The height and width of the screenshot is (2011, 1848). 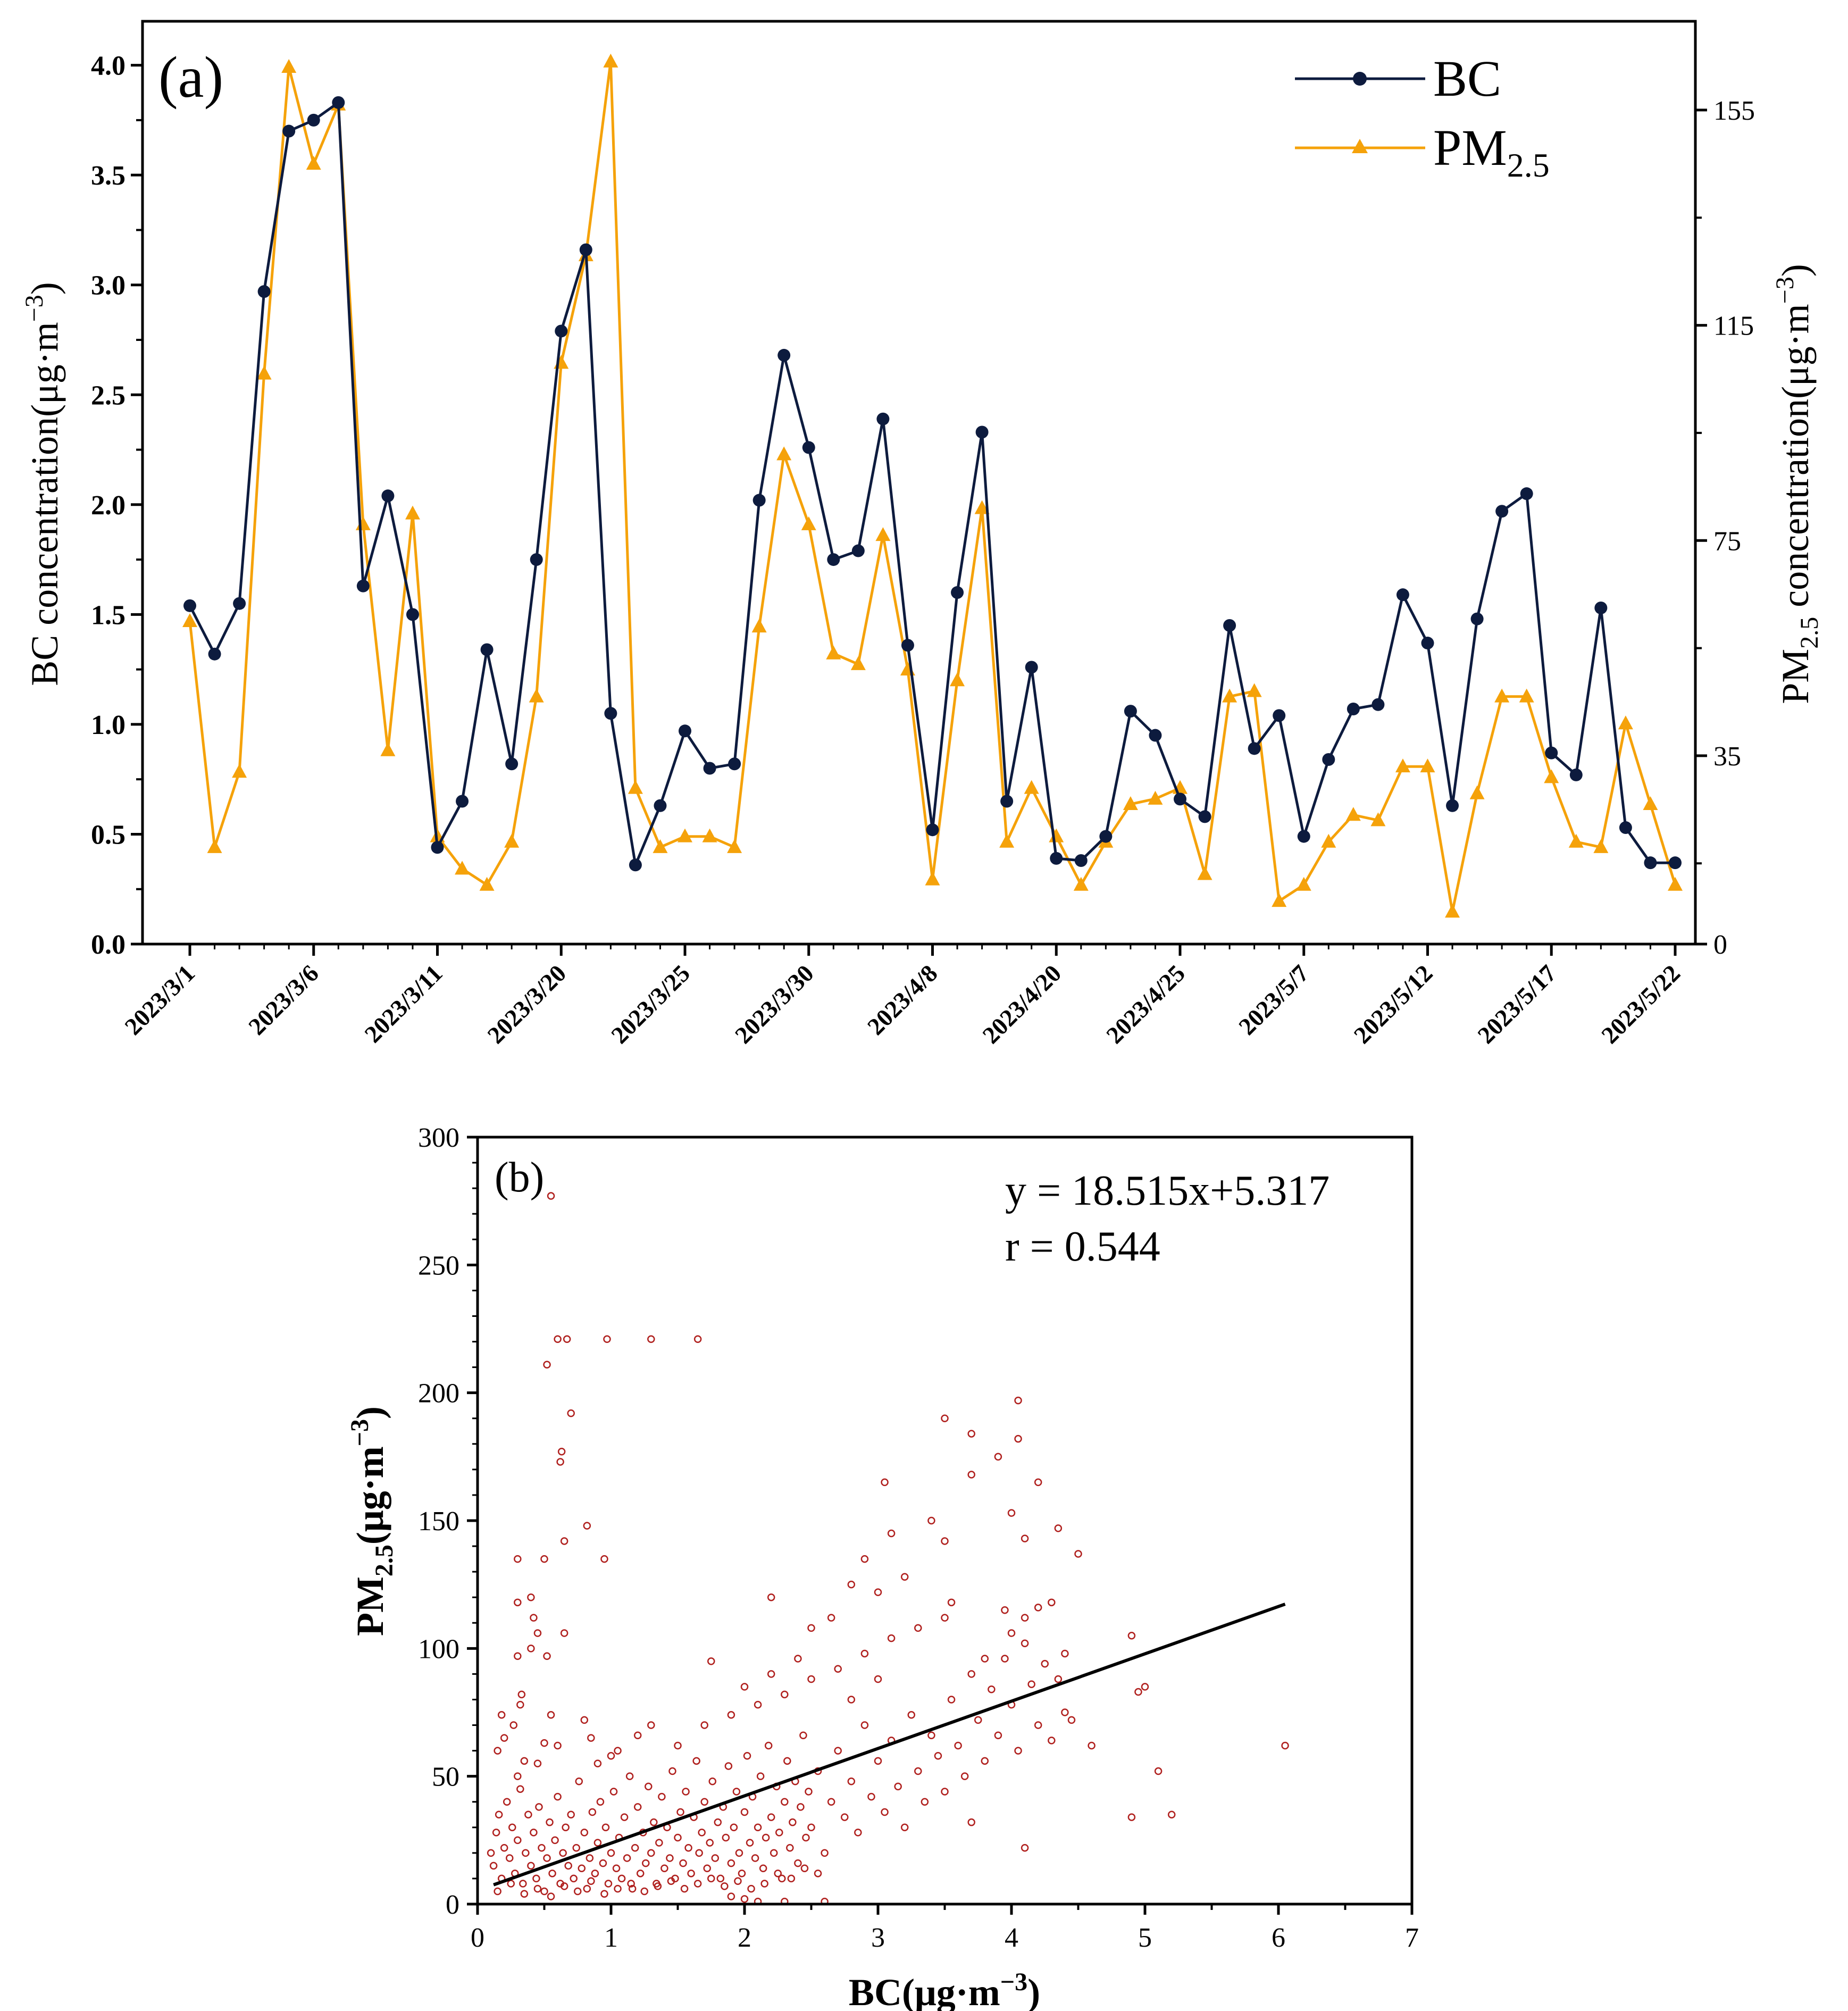 What do you see at coordinates (650, 1004) in the screenshot?
I see `x-tick-label: 2023/3/25` at bounding box center [650, 1004].